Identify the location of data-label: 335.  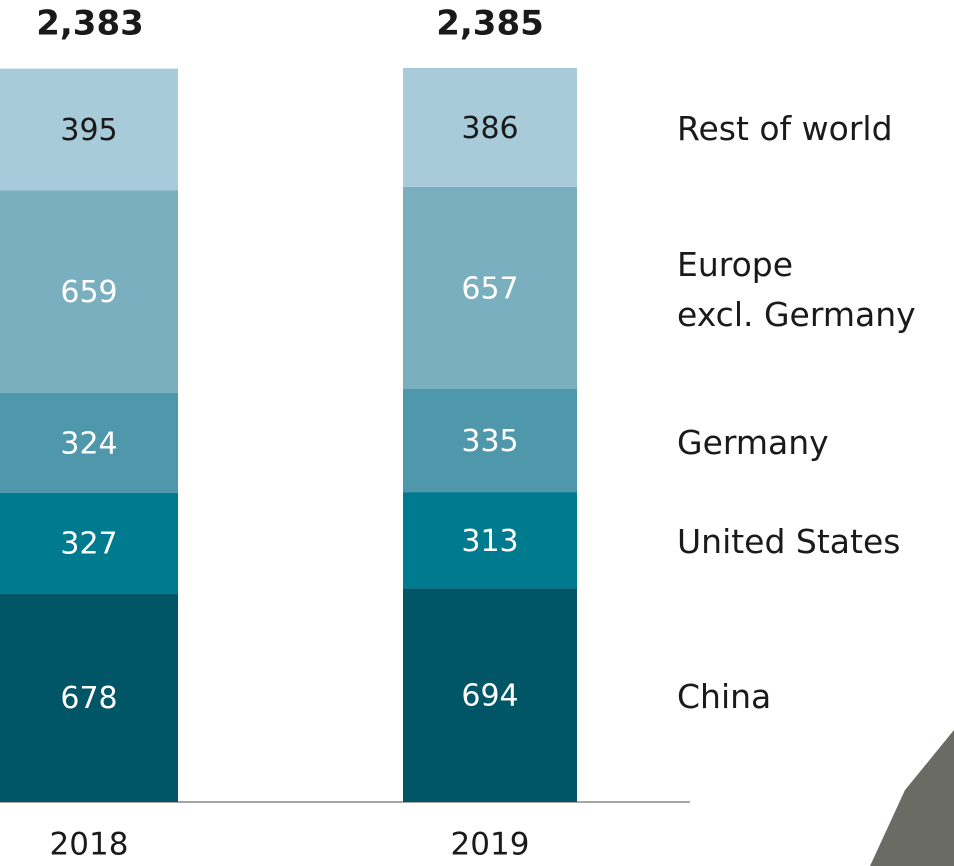
(489, 441).